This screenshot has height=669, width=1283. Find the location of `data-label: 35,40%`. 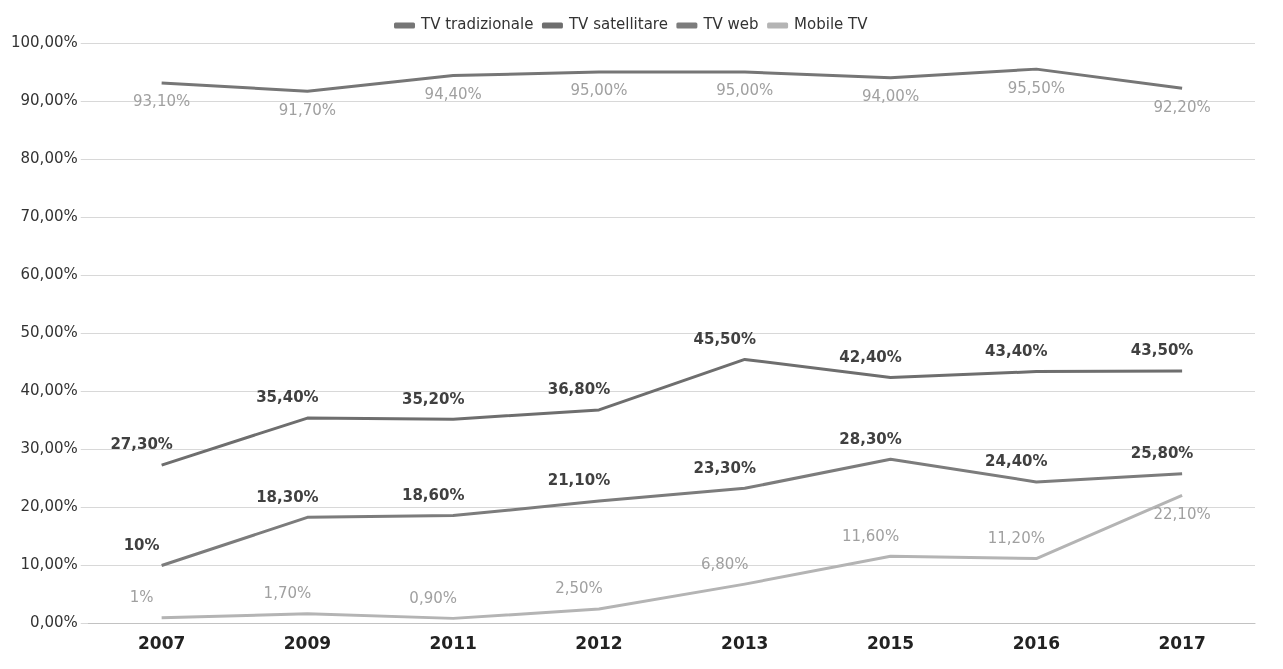

data-label: 35,40% is located at coordinates (287, 397).